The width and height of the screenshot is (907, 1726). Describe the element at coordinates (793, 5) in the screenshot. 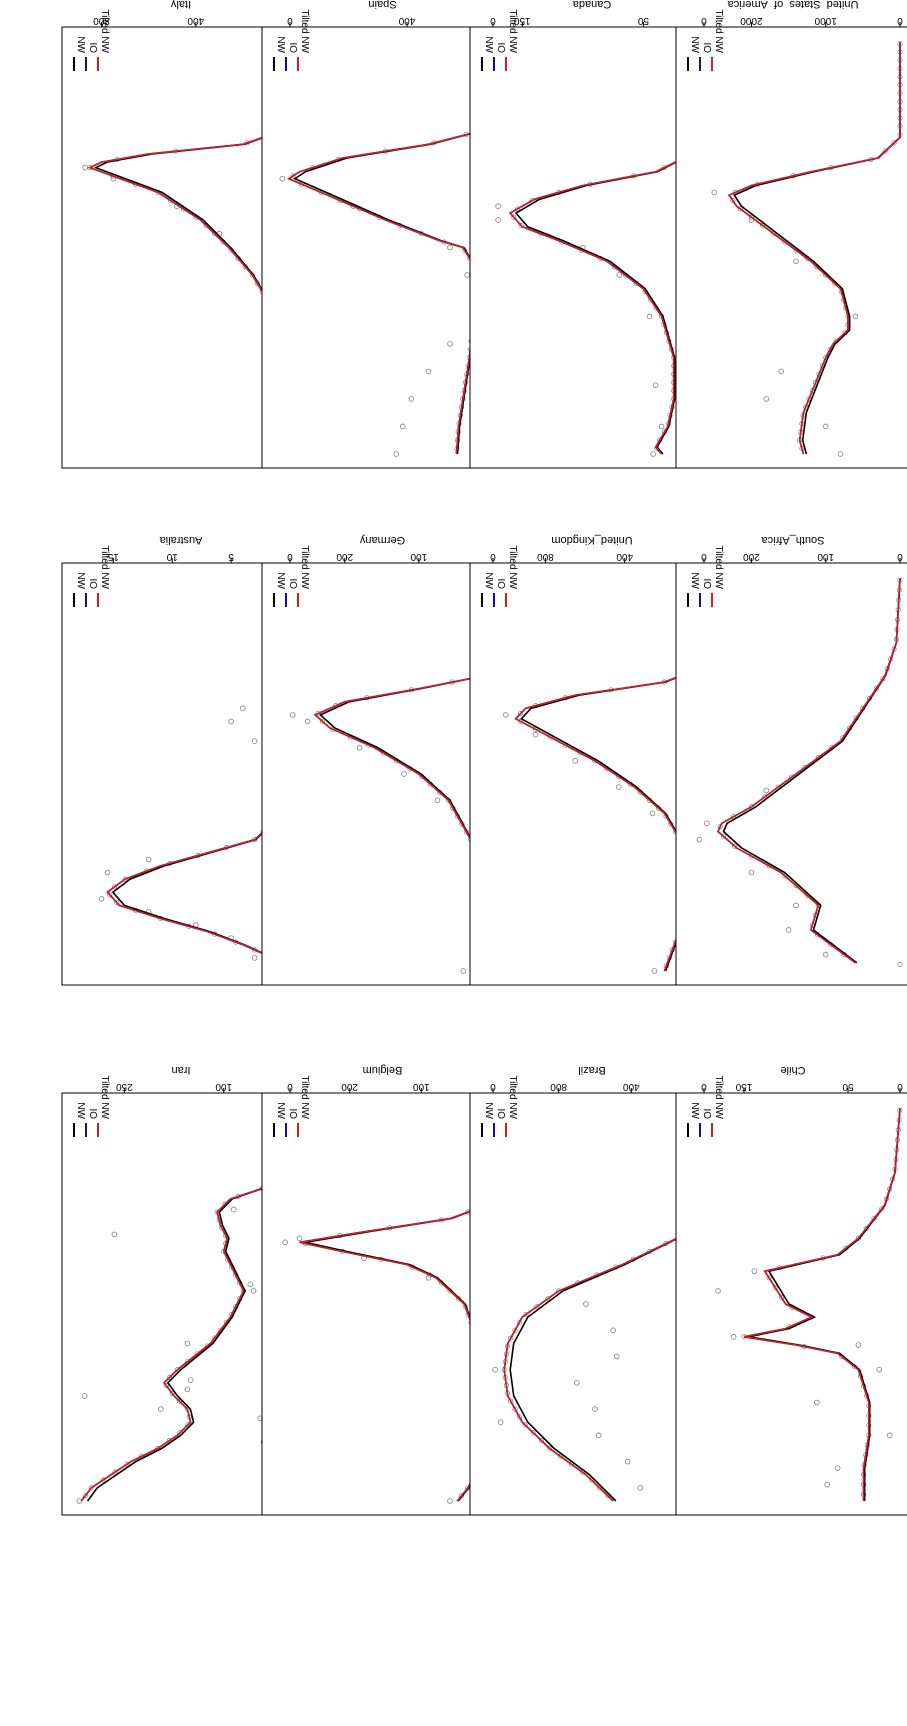

I see `y-axis-label: United_States_of_America` at that location.